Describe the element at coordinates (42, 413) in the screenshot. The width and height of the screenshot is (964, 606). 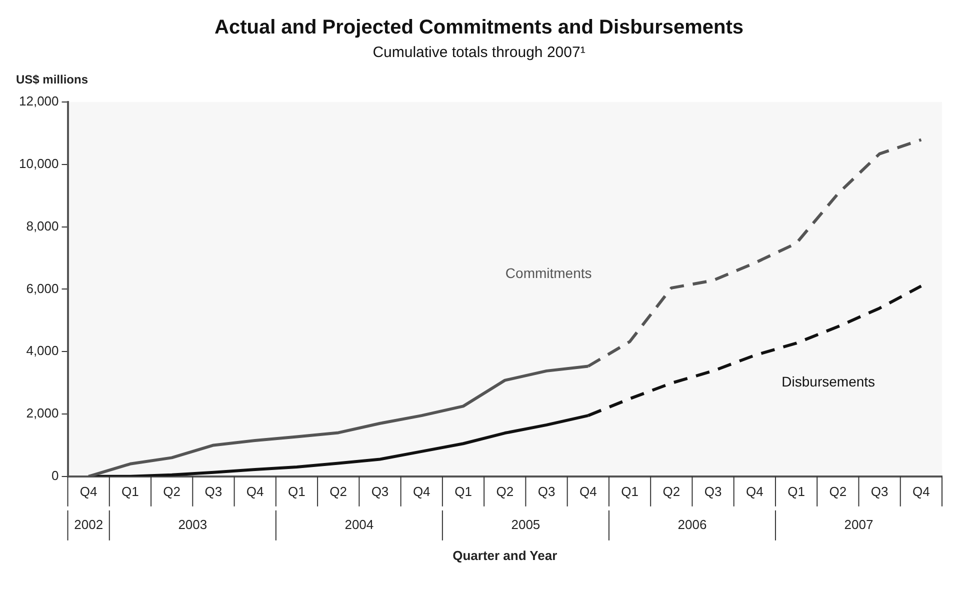
I see `y-tick-label: 2,000` at that location.